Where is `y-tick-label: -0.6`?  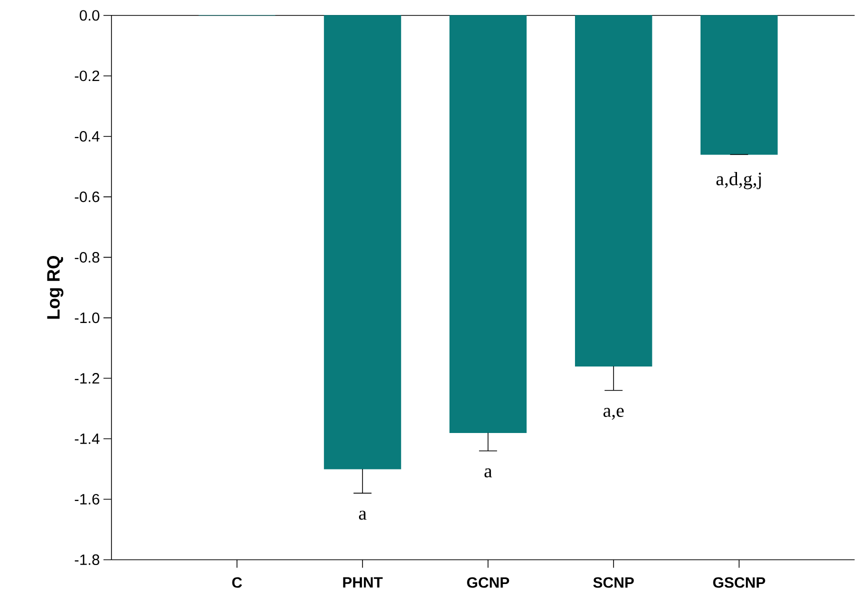
y-tick-label: -0.6 is located at coordinates (87, 197).